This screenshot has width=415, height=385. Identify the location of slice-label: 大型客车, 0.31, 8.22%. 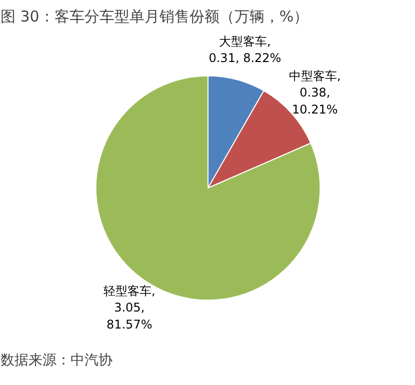
(245, 50).